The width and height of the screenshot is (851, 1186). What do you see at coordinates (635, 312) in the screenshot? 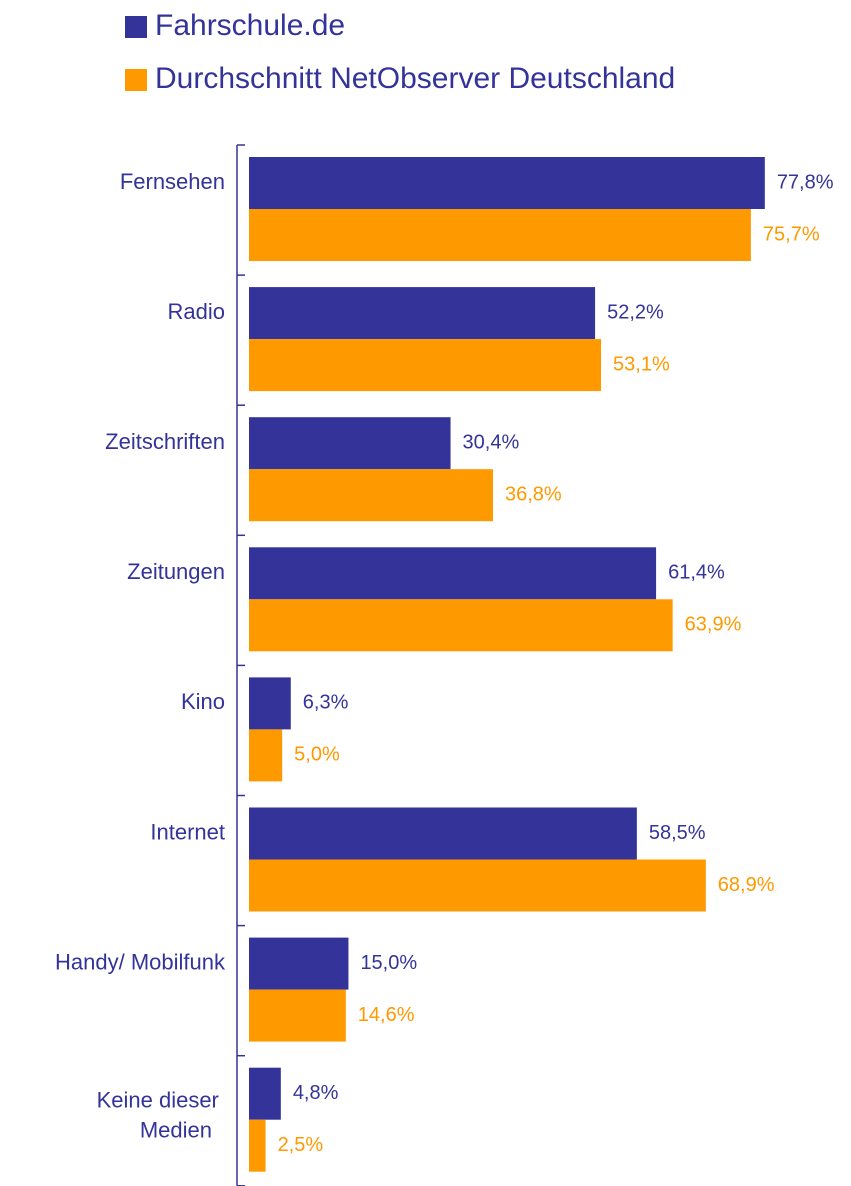
I see `value-label: 52,2%` at bounding box center [635, 312].